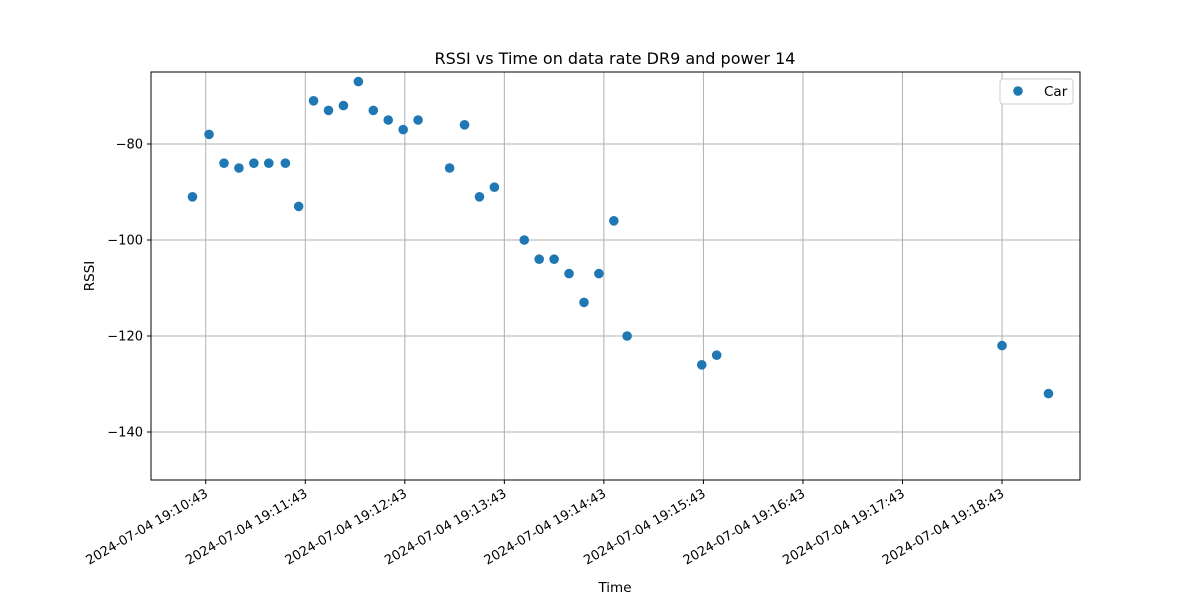 This screenshot has height=600, width=1200. I want to click on legend-box, so click(1036, 91).